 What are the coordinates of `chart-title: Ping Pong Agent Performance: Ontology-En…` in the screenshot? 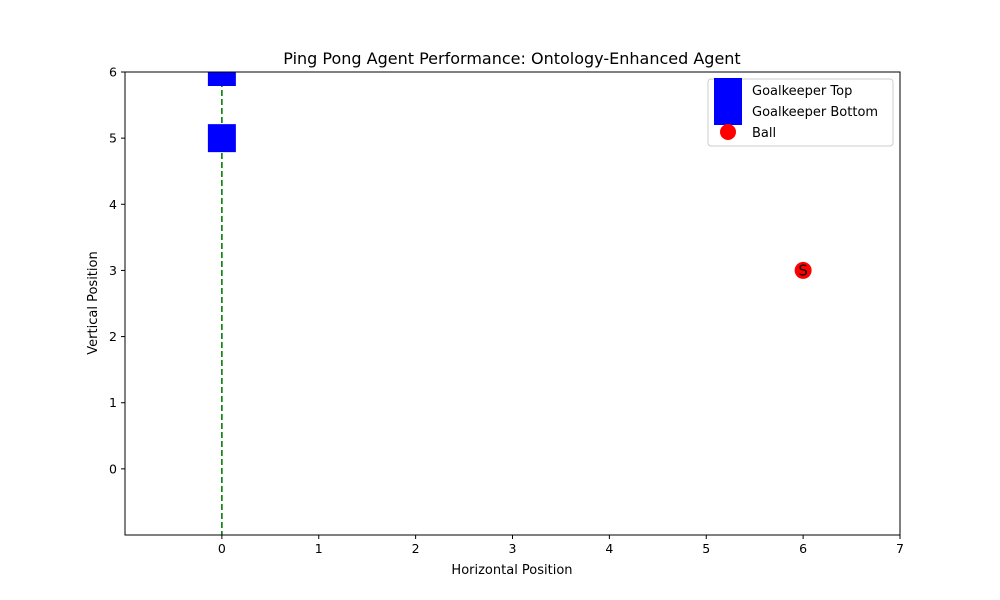 It's located at (511, 58).